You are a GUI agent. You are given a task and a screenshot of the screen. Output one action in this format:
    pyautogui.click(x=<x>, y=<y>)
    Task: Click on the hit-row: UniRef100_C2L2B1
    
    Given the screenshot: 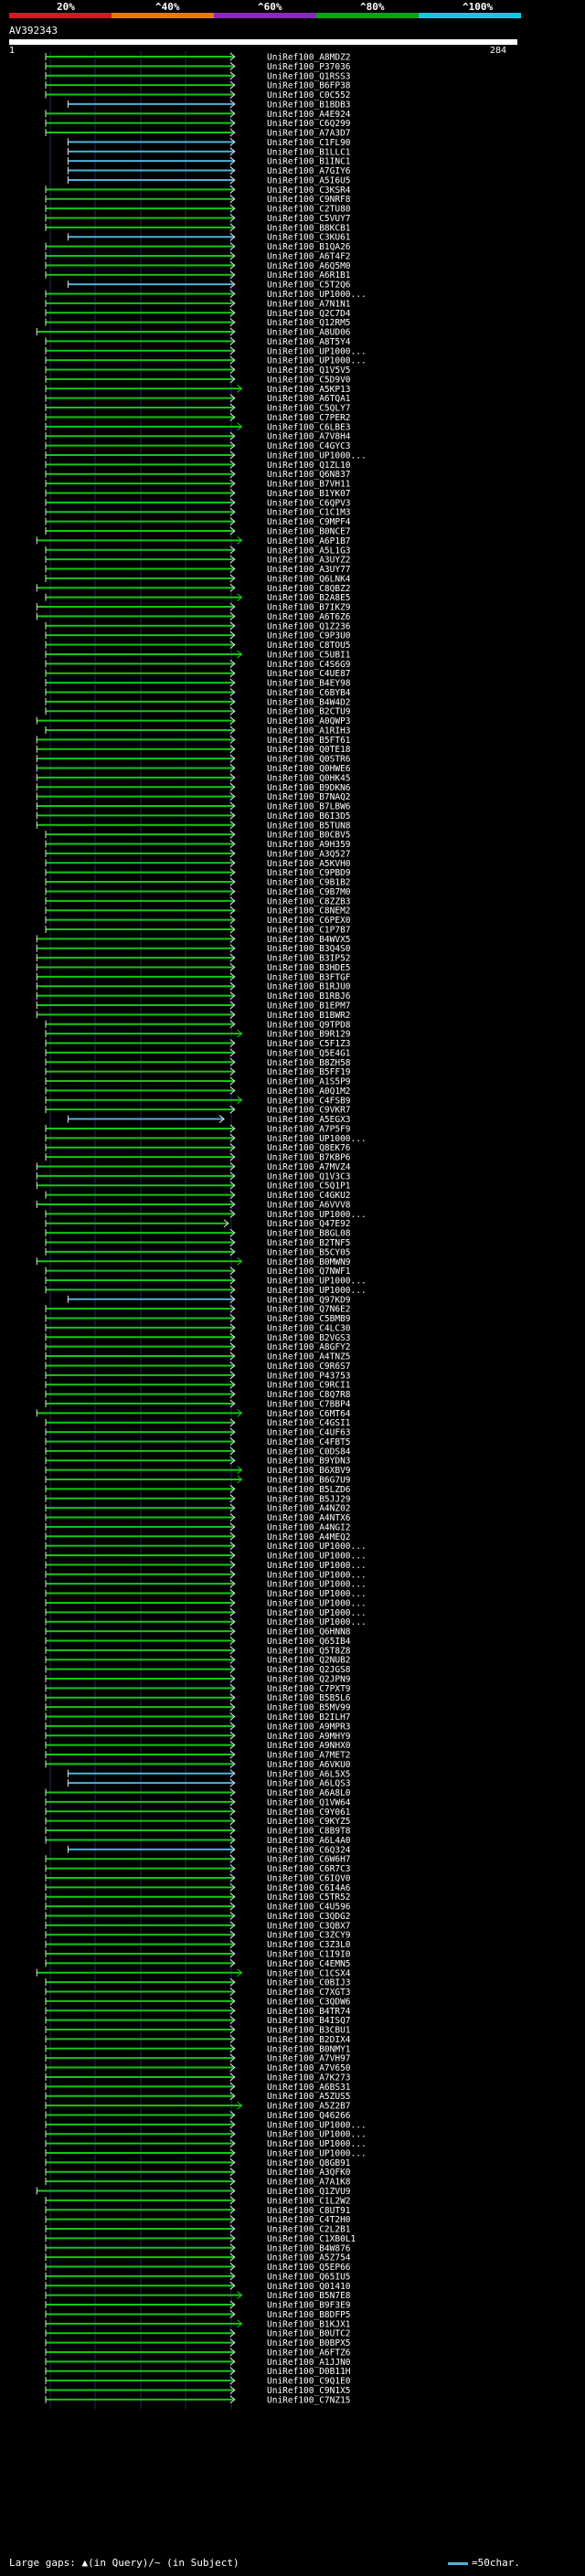 What is the action you would take?
    pyautogui.click(x=198, y=2230)
    